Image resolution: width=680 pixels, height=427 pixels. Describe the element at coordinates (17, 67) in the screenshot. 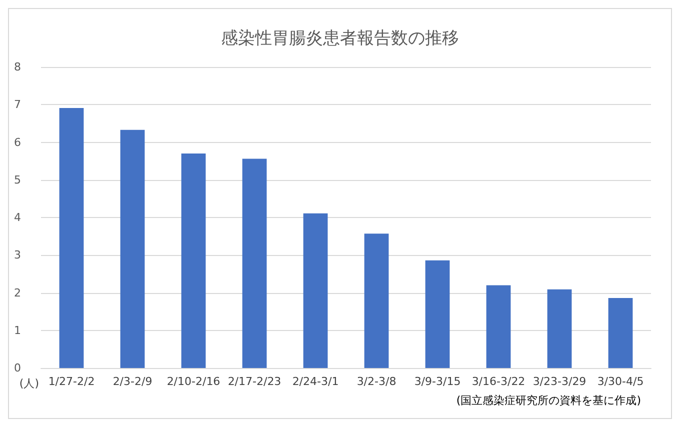

I see `y-tick-label: 8` at that location.